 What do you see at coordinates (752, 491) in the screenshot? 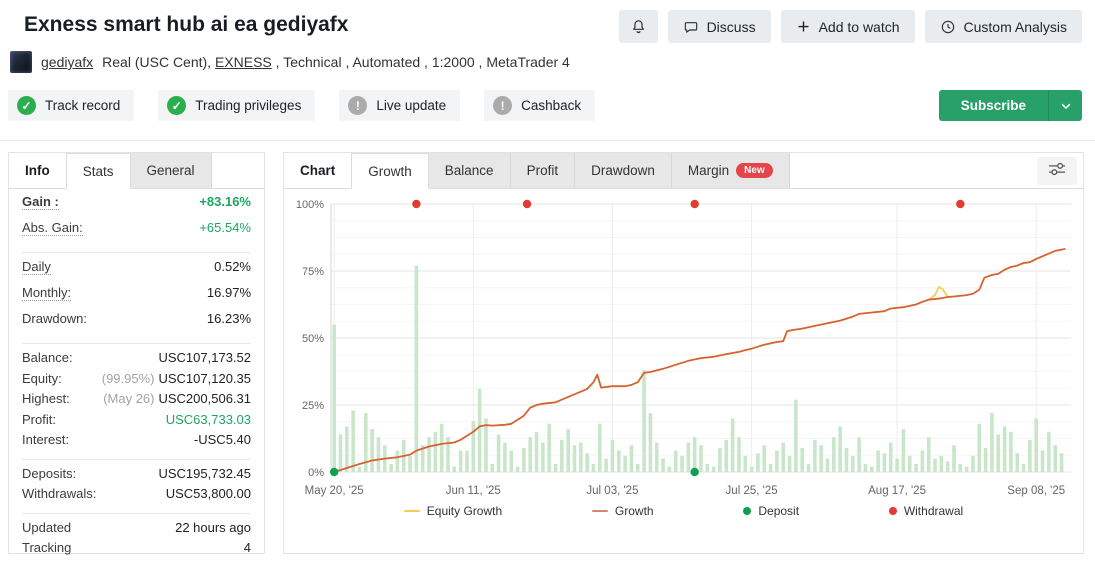
I see `svg-text: Jul 25, '25` at bounding box center [752, 491].